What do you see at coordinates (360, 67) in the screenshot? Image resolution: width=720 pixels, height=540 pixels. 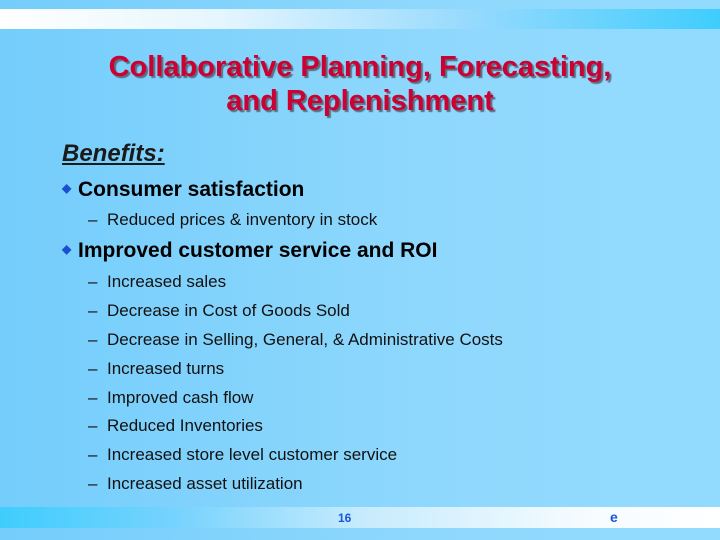 I see `title-line-1: Collaborative Planning, Forecasting,` at bounding box center [360, 67].